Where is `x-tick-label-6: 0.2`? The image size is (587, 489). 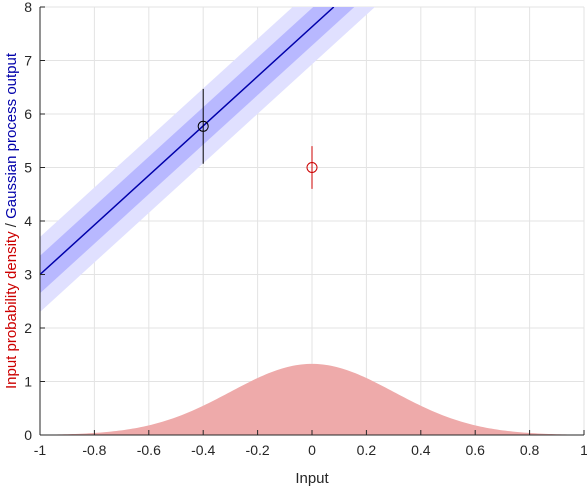 x-tick-label-6: 0.2 is located at coordinates (367, 450).